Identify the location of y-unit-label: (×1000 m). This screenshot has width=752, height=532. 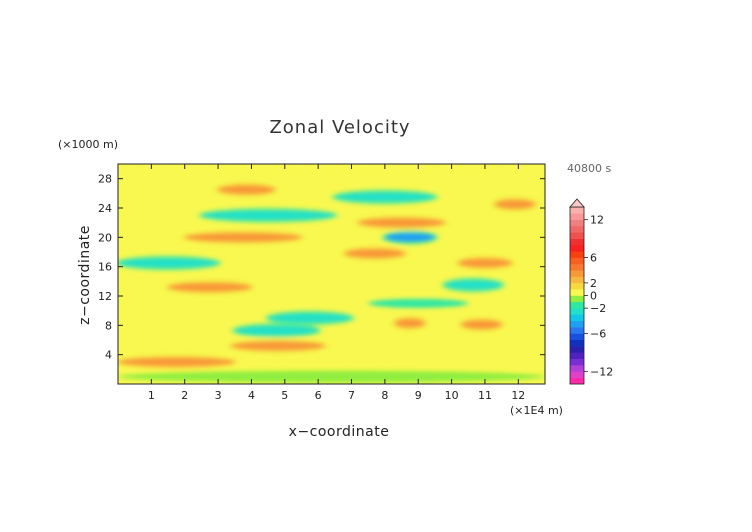
(88, 144).